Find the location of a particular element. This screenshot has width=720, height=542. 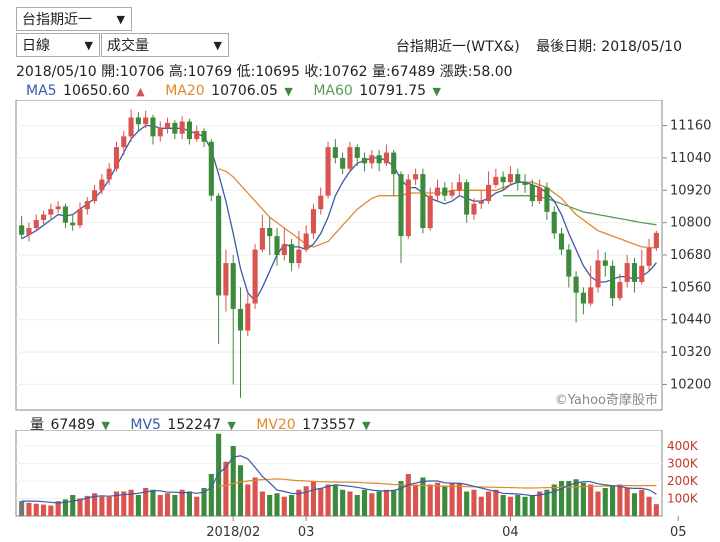

price-tick-label: 10920 is located at coordinates (690, 190).